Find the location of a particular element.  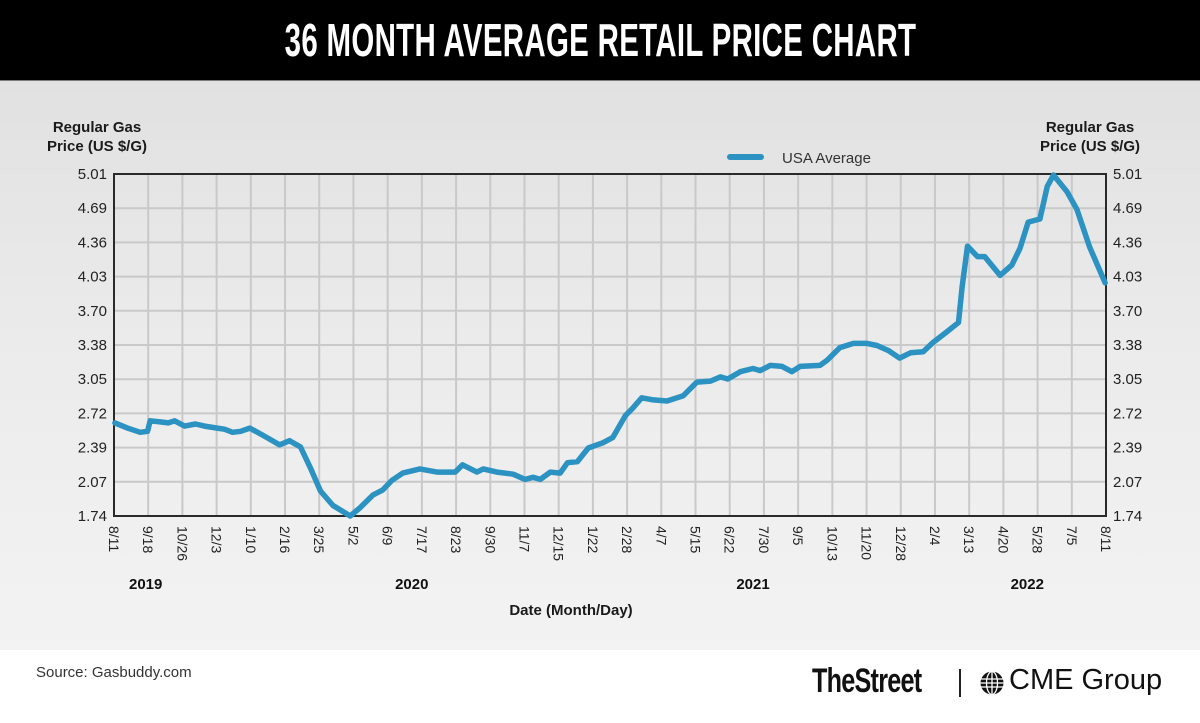

y-axis-title-right-line2: Price (US $/G) is located at coordinates (1090, 146).